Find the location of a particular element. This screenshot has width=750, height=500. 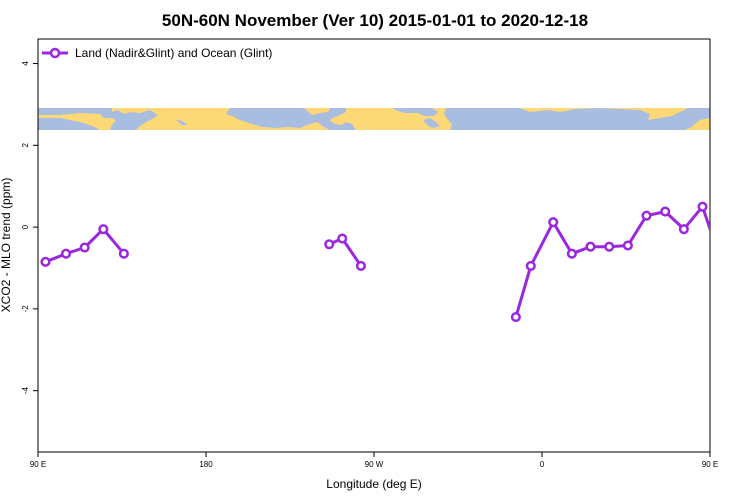

y-axis: 4 2 0 -2 -4 is located at coordinates (29, 227).